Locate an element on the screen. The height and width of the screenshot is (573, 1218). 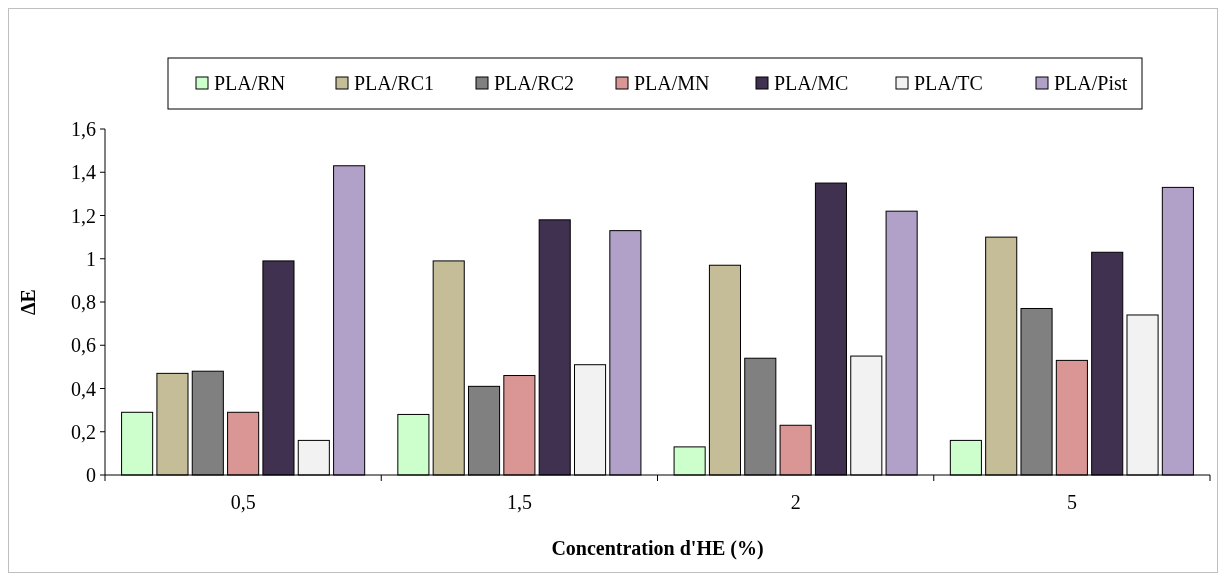
y-axis-title: ΔE is located at coordinates (28, 302).